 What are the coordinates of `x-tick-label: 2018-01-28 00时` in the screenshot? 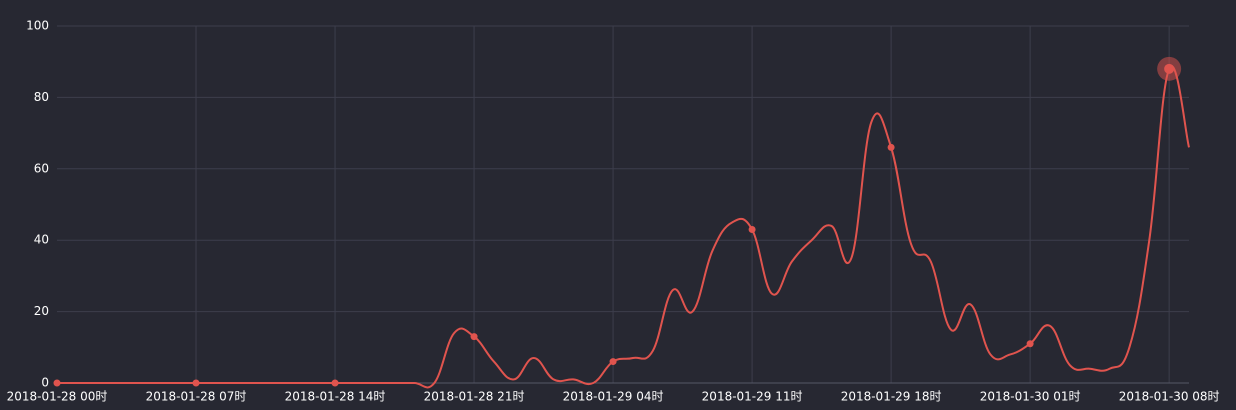 It's located at (57, 397).